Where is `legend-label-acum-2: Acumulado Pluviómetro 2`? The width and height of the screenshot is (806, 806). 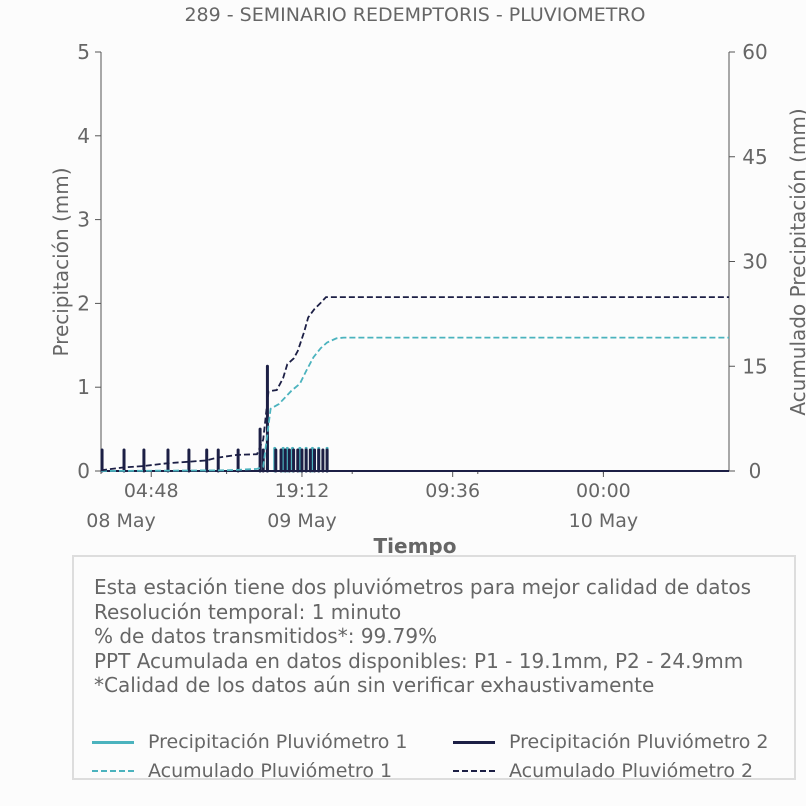 legend-label-acum-2: Acumulado Pluviómetro 2 is located at coordinates (631, 771).